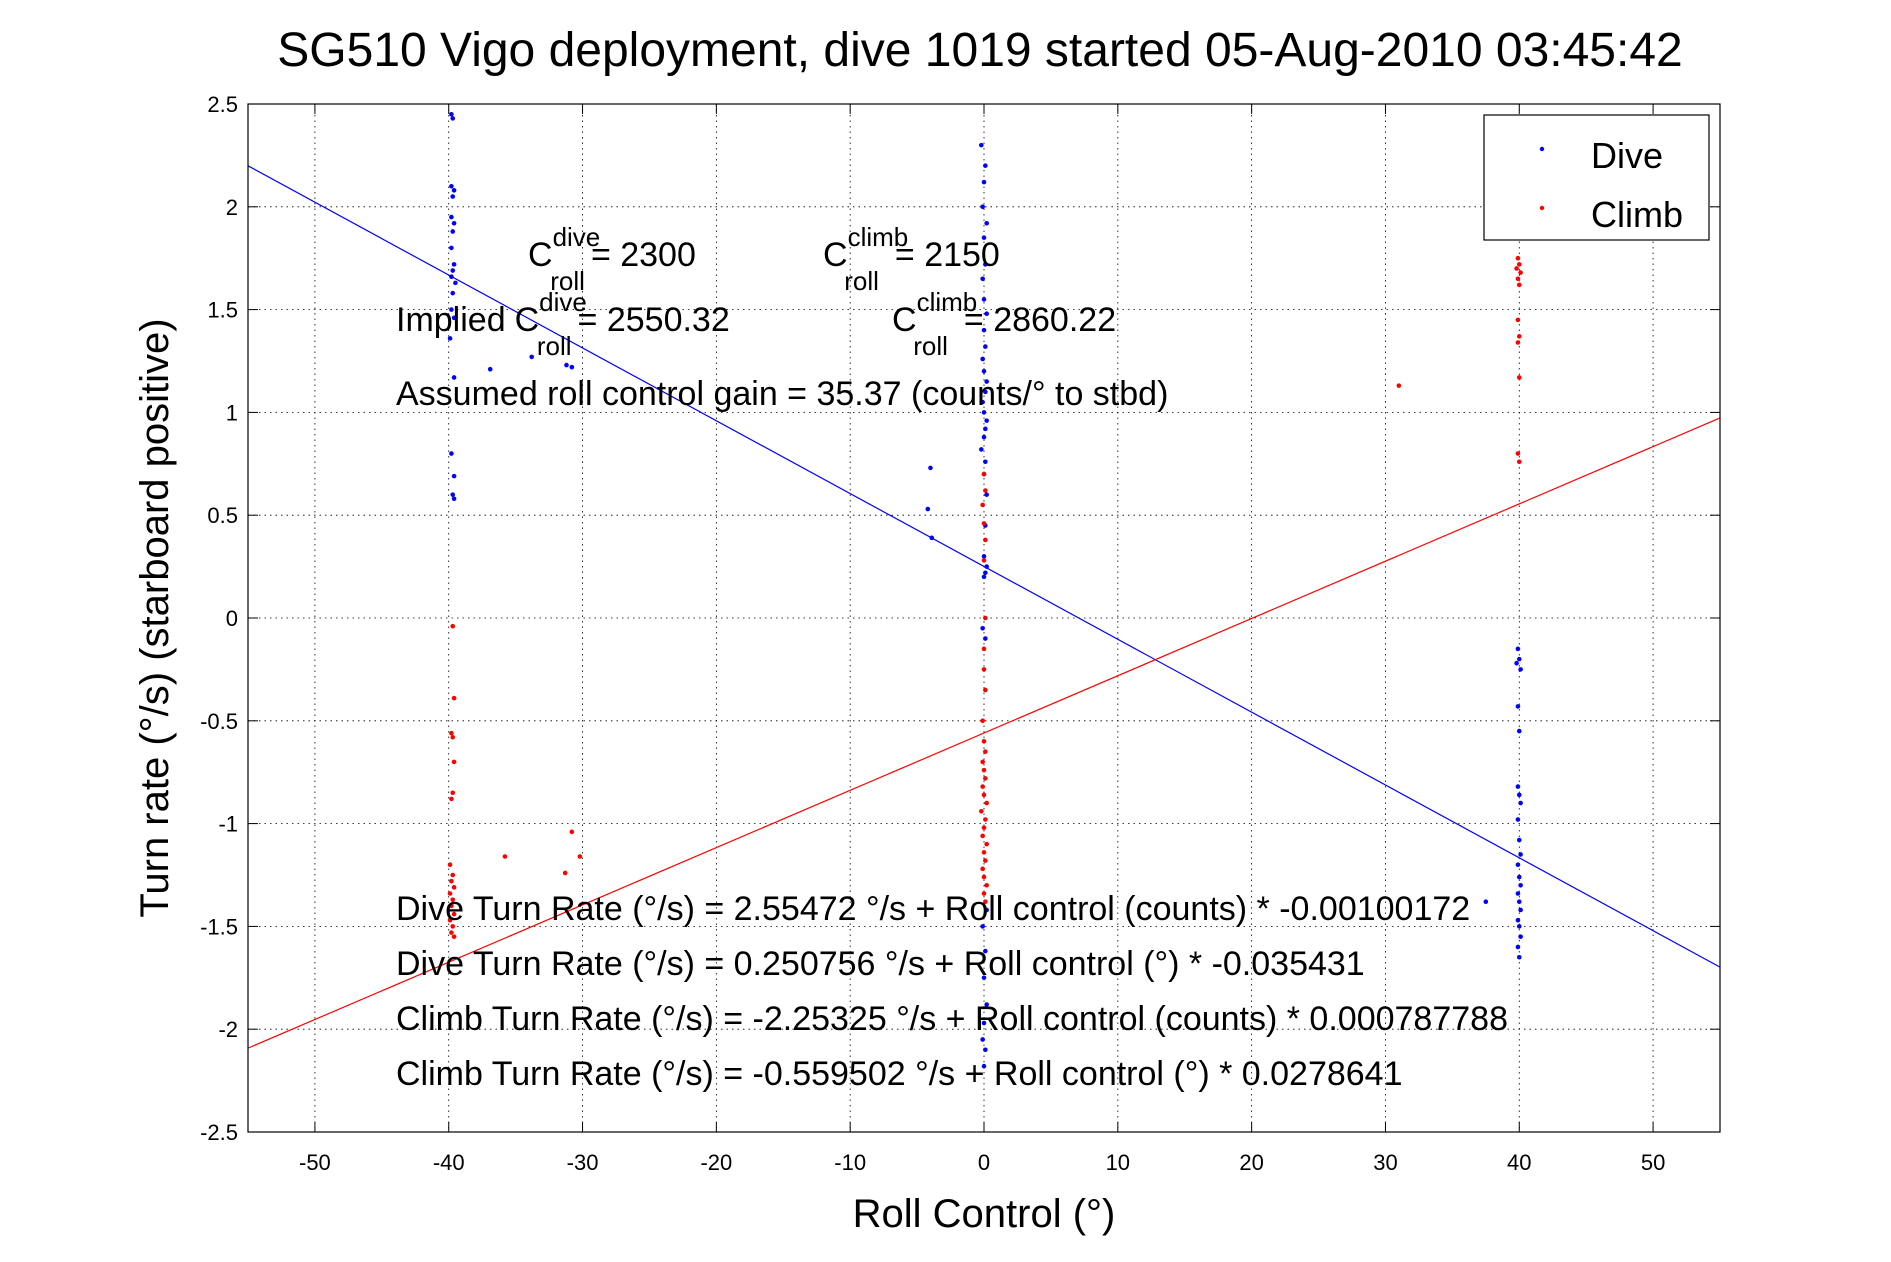  What do you see at coordinates (222, 515) in the screenshot?
I see `y-tick-label: 0.5` at bounding box center [222, 515].